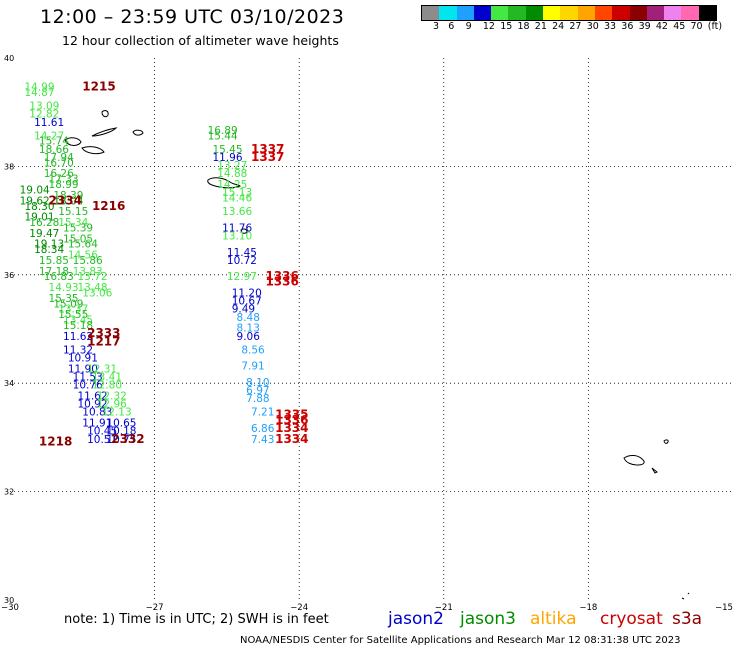 The image size is (740, 650). What do you see at coordinates (9, 492) in the screenshot?
I see `lat-label: 32` at bounding box center [9, 492].